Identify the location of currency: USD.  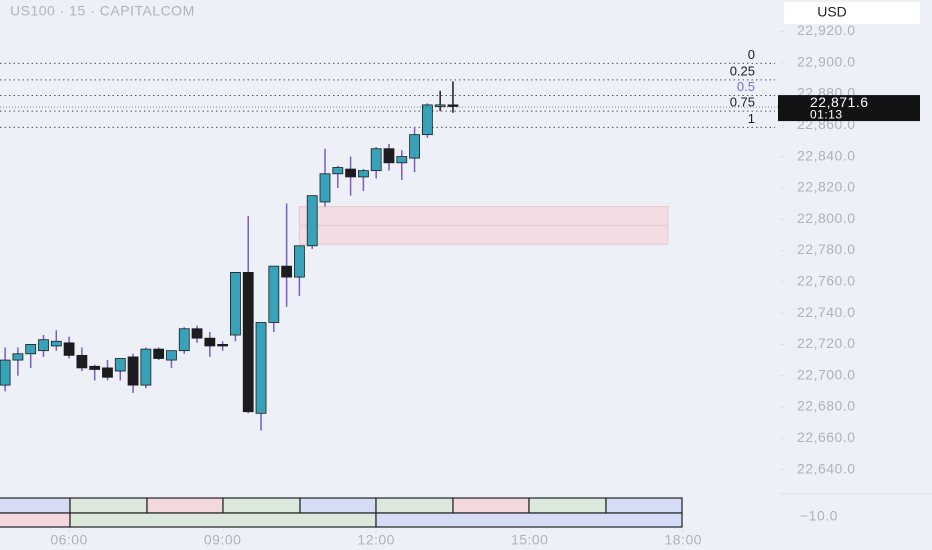
(832, 12).